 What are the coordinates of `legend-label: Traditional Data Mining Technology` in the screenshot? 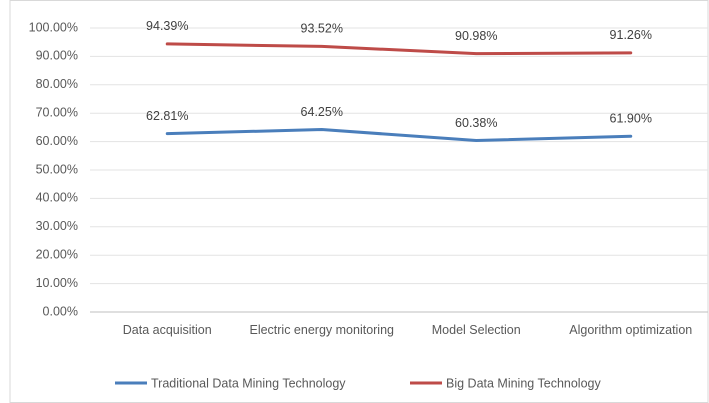 It's located at (248, 383).